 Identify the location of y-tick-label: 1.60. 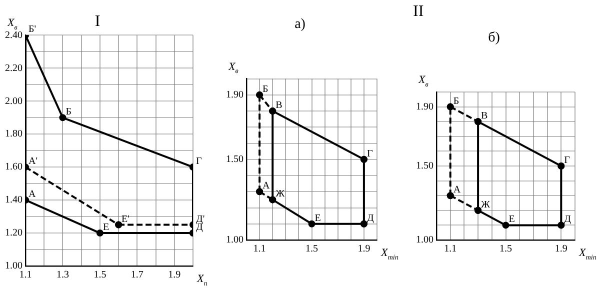
(13, 167).